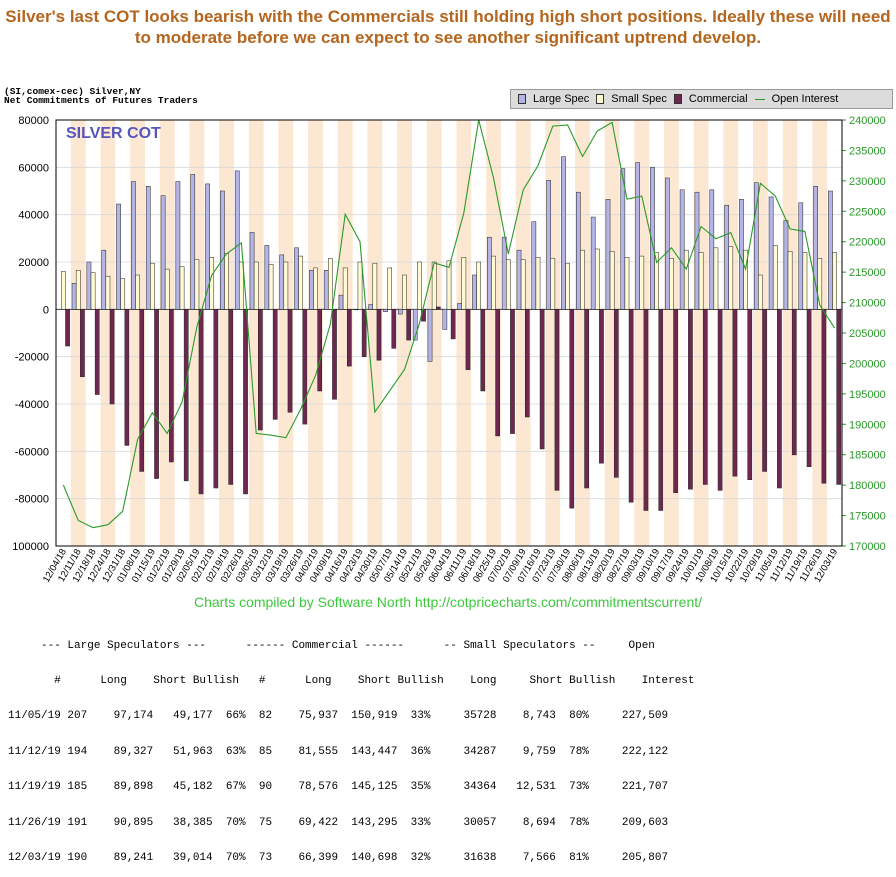 The width and height of the screenshot is (896, 877). I want to click on y2-tick-label: 180000, so click(867, 486).